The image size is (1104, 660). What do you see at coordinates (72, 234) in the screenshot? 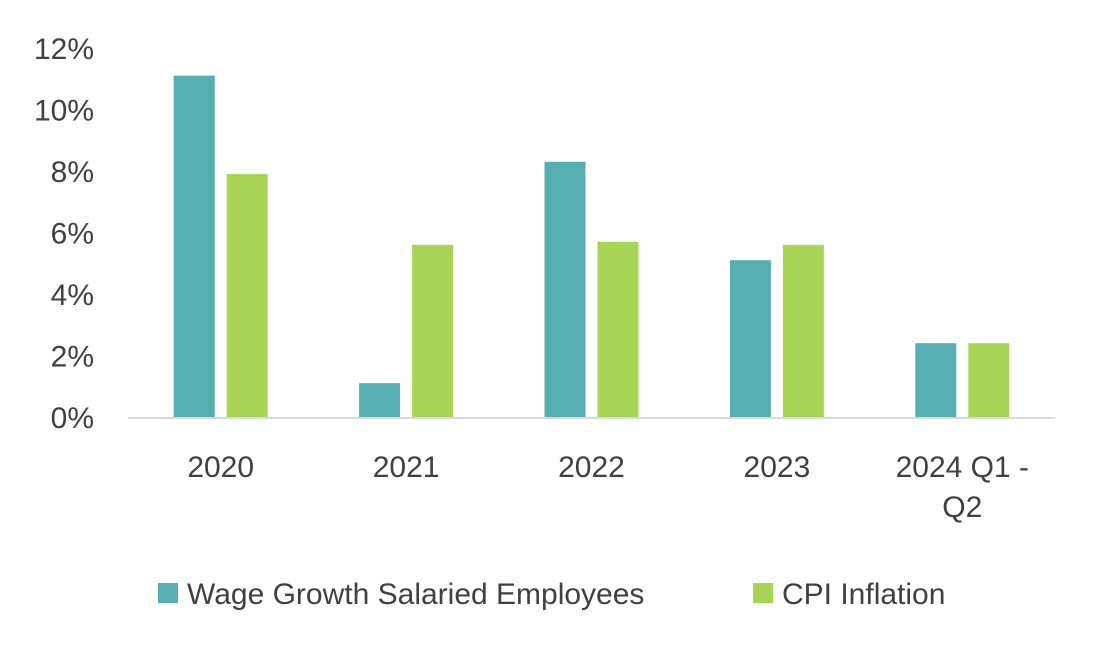
I see `y-tick-label: 6%` at bounding box center [72, 234].